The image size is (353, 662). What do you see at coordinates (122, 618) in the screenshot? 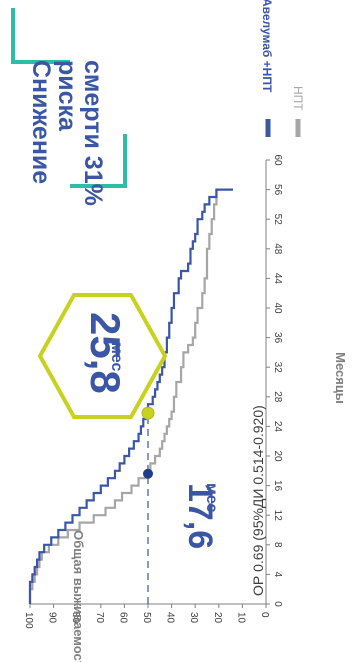
I see `y-tick-label: 60` at bounding box center [122, 618].